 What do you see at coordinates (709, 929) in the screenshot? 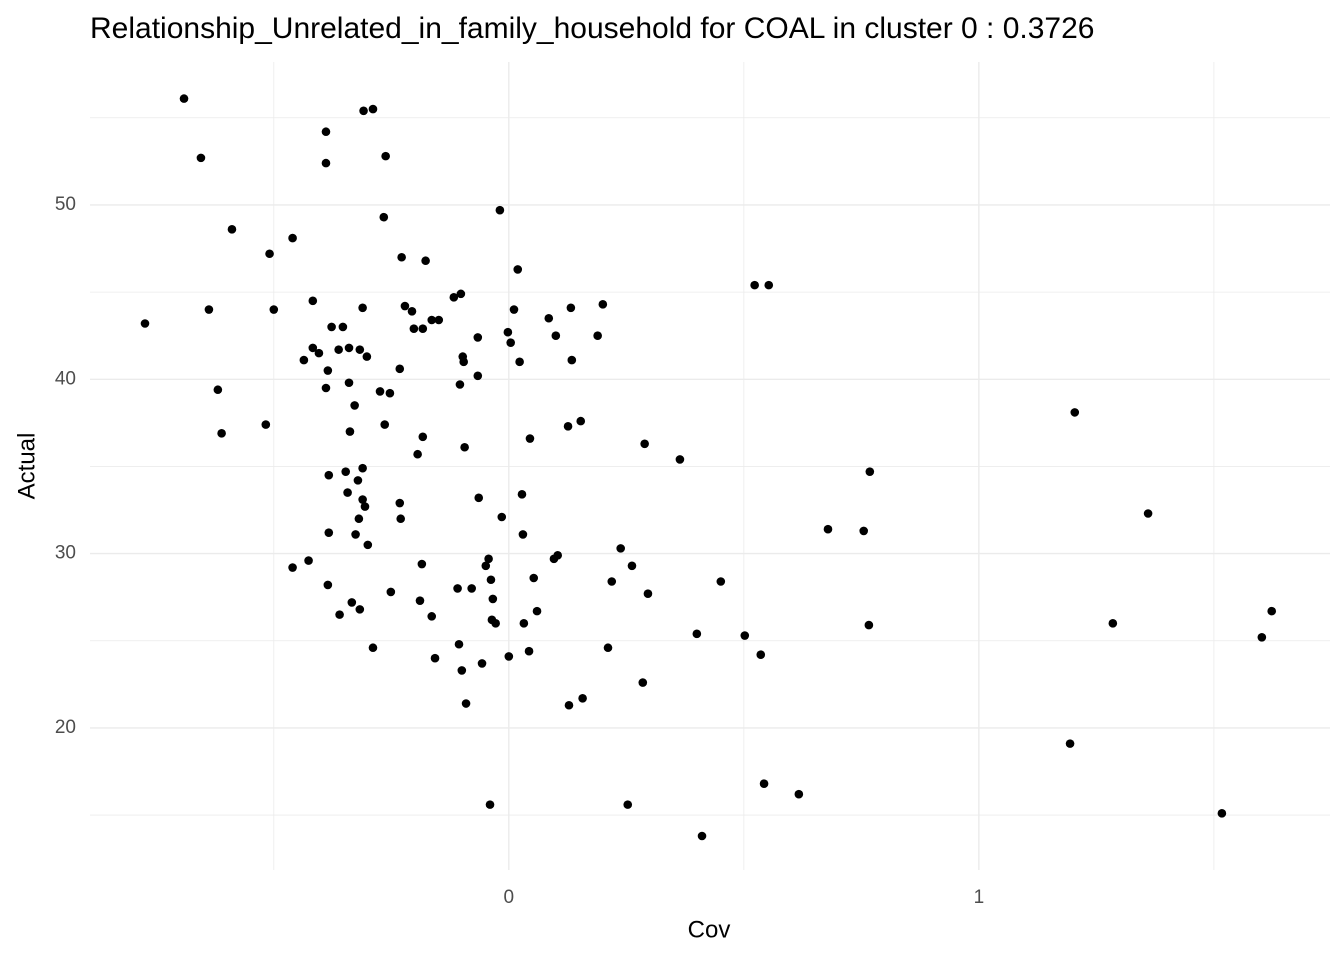
I see `x-axis-title: Cov` at bounding box center [709, 929].